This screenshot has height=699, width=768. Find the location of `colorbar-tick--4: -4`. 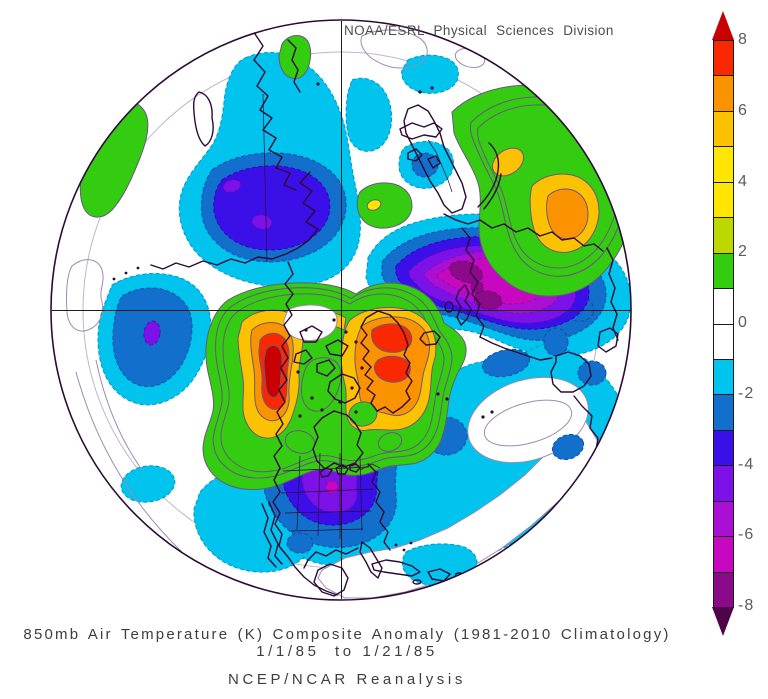

colorbar-tick--4: -4 is located at coordinates (746, 464).